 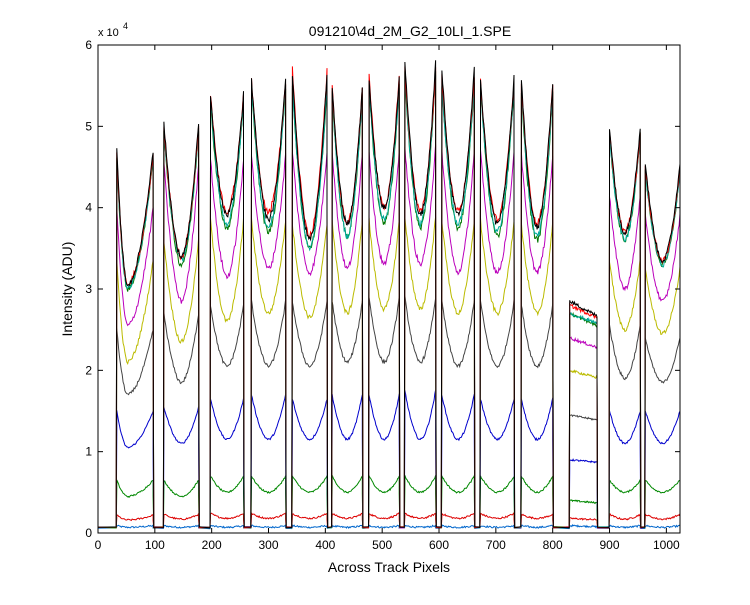 What do you see at coordinates (67, 289) in the screenshot?
I see `y-axis-label: Intensity (ADU)` at bounding box center [67, 289].